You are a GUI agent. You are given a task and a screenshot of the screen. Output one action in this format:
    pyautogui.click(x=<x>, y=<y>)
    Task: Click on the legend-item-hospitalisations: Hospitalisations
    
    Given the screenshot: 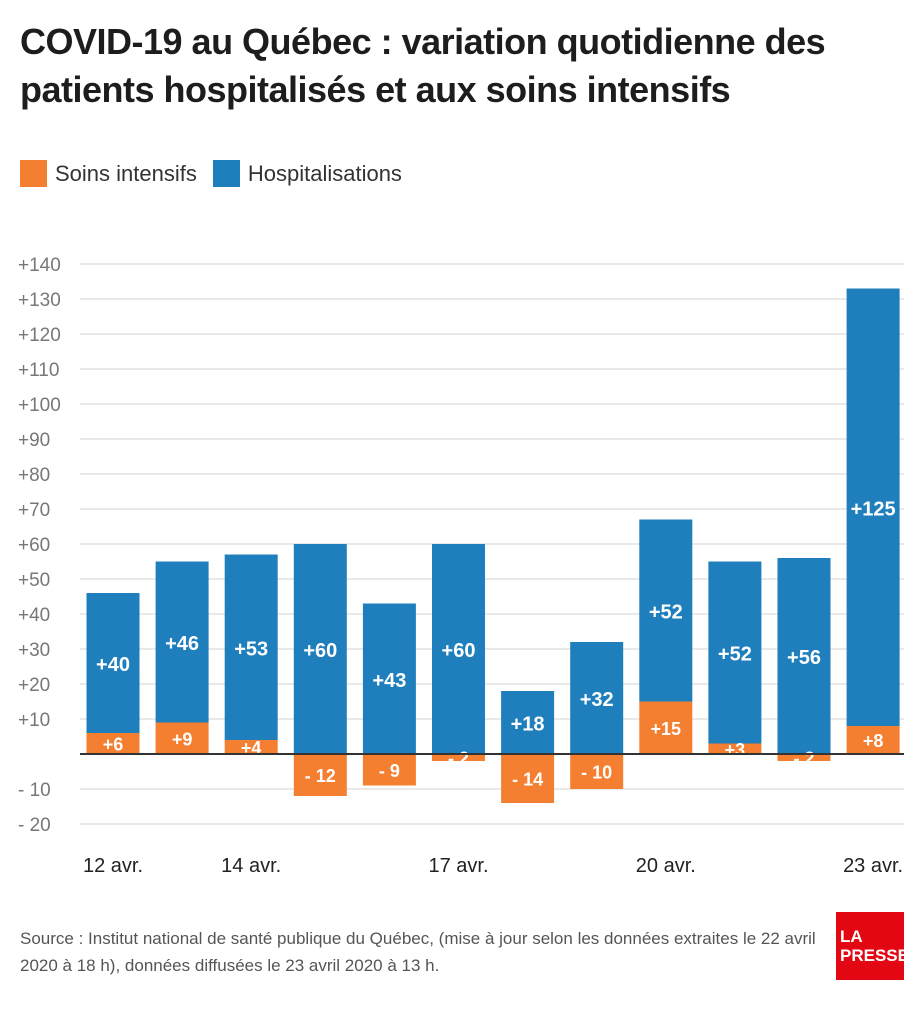 What is the action you would take?
    pyautogui.click(x=307, y=173)
    